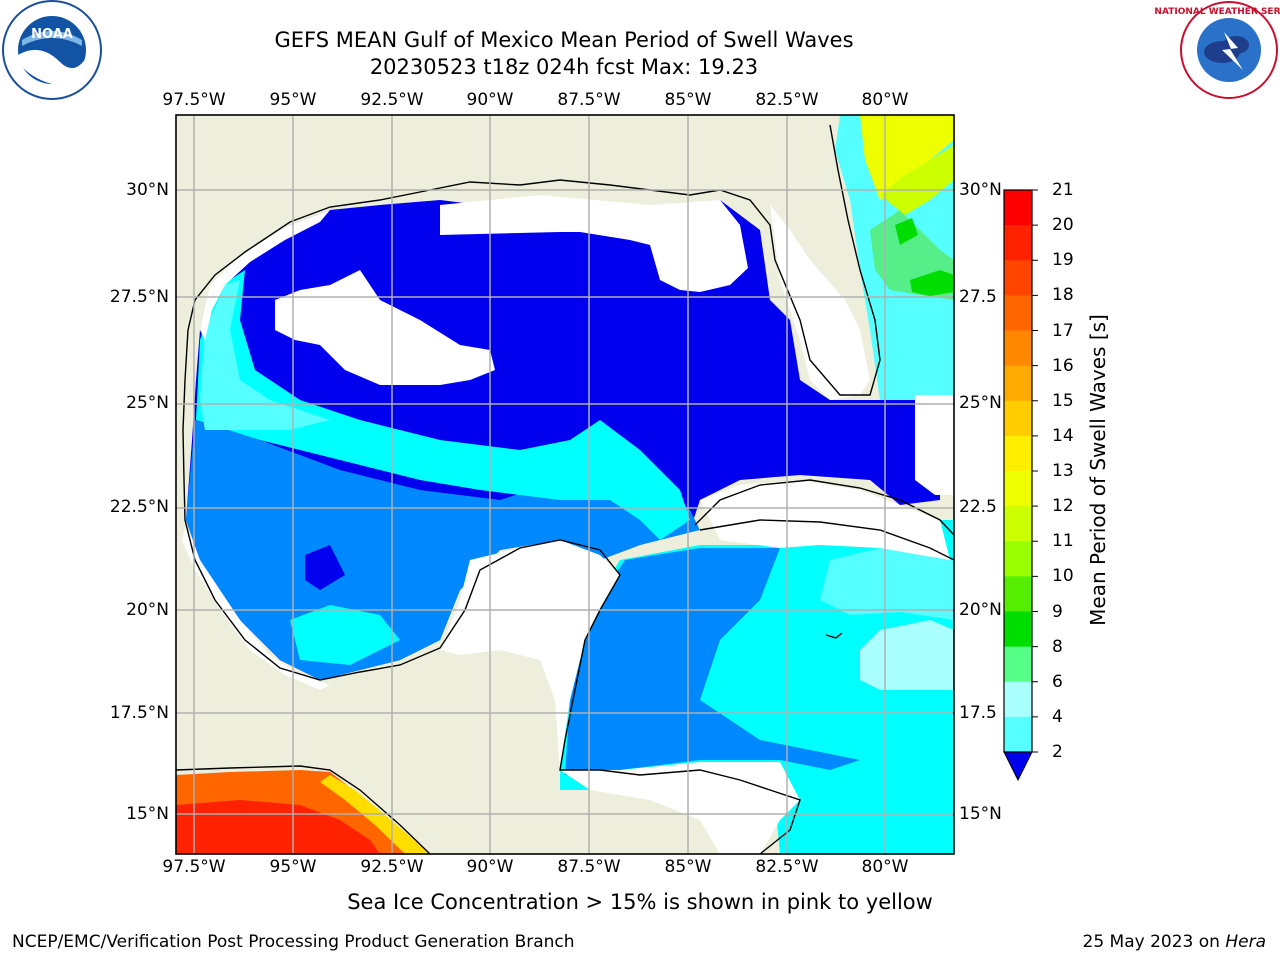 The height and width of the screenshot is (960, 1280). What do you see at coordinates (564, 67) in the screenshot?
I see `chart-subtitle: 20230523 t18z 024h fcst Max: 19.23` at bounding box center [564, 67].